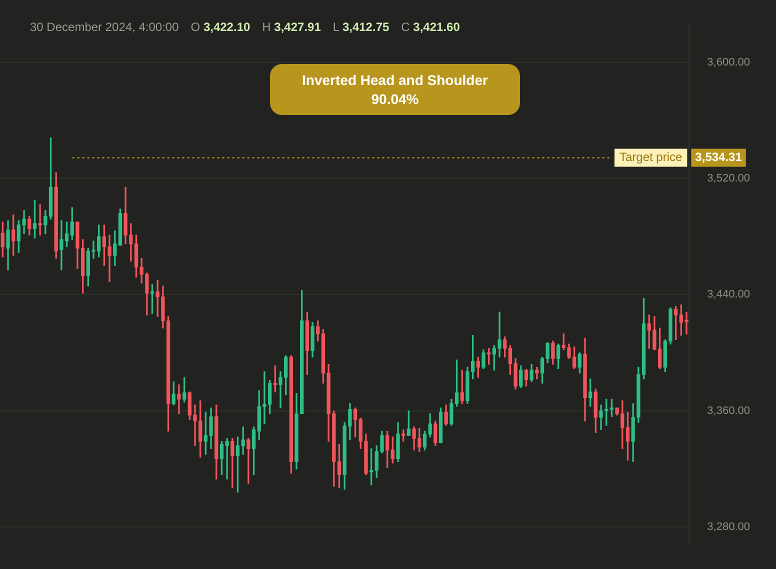 Image resolution: width=776 pixels, height=569 pixels. Describe the element at coordinates (220, 27) in the screenshot. I see `annotation: O 3,422.10` at that location.